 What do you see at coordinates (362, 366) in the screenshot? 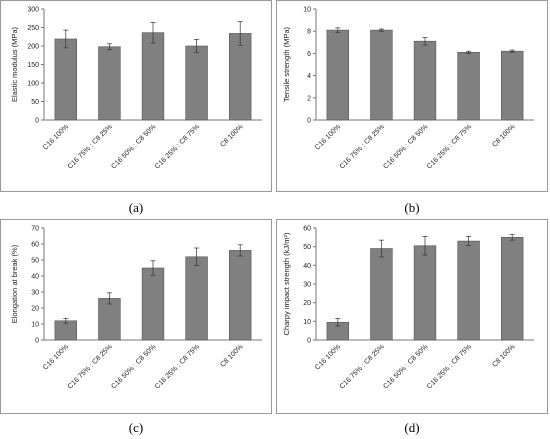
I see `x-tick-label: C16 75% : C8 25%` at bounding box center [362, 366].